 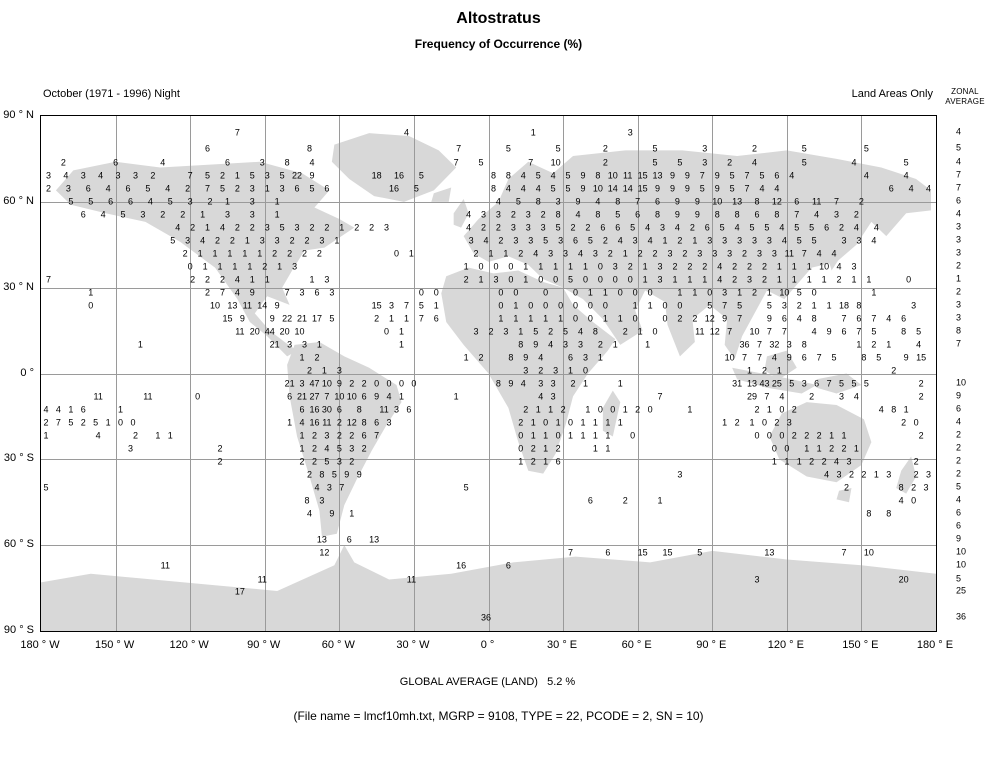 What do you see at coordinates (959, 278) in the screenshot?
I see `zonal-average-value: 1` at bounding box center [959, 278].